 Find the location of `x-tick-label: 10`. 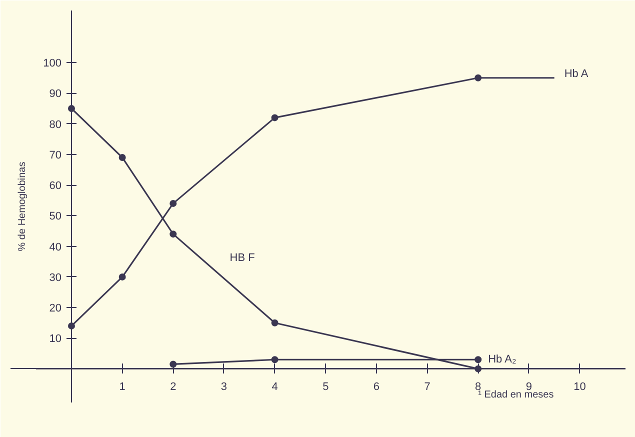

x-tick-label: 10 is located at coordinates (580, 386).